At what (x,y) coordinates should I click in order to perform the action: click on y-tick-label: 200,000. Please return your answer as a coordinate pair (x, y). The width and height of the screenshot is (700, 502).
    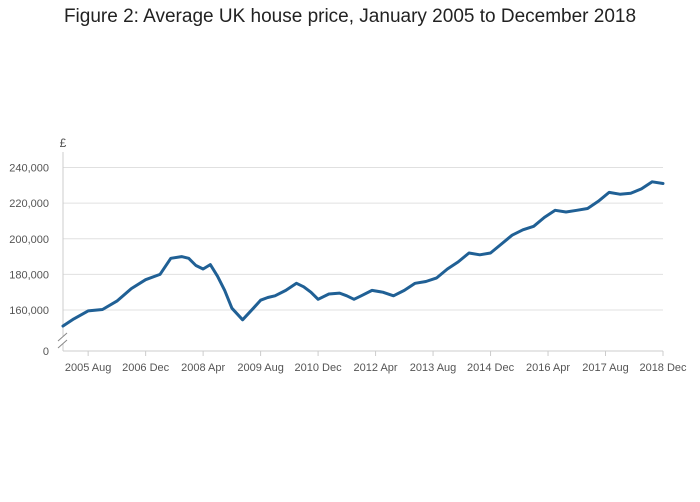
    Looking at the image, I should click on (29, 240).